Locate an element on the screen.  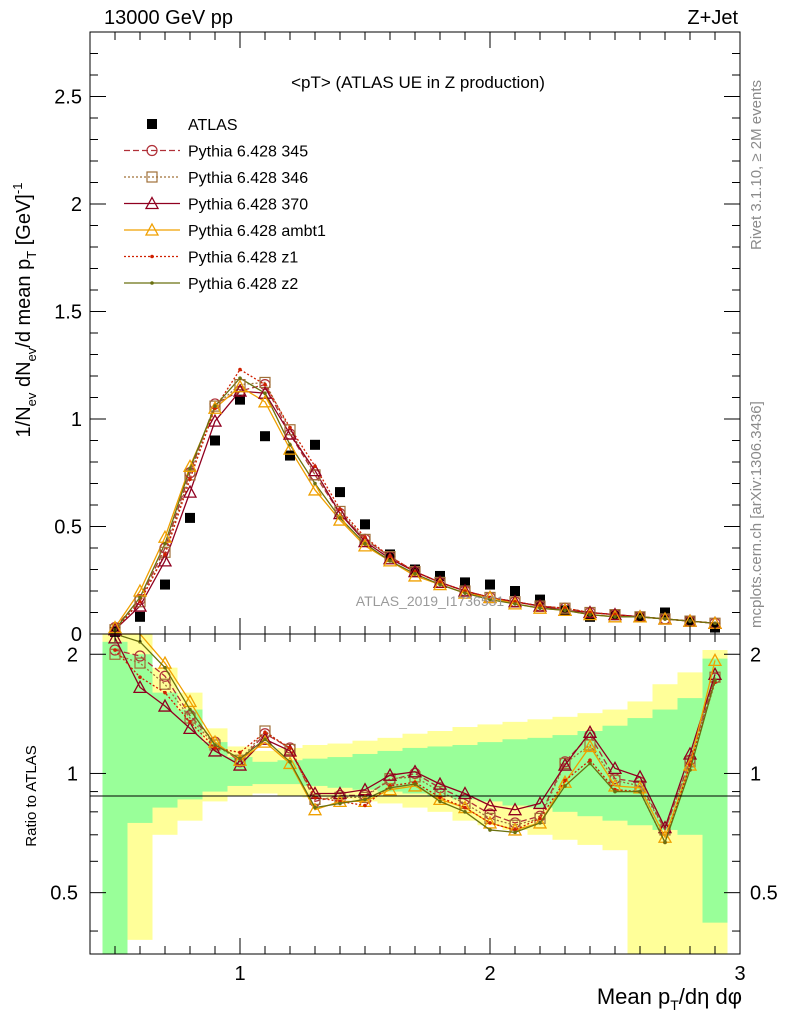
ratio-y-tick-label: 0.5 is located at coordinates (64, 894).